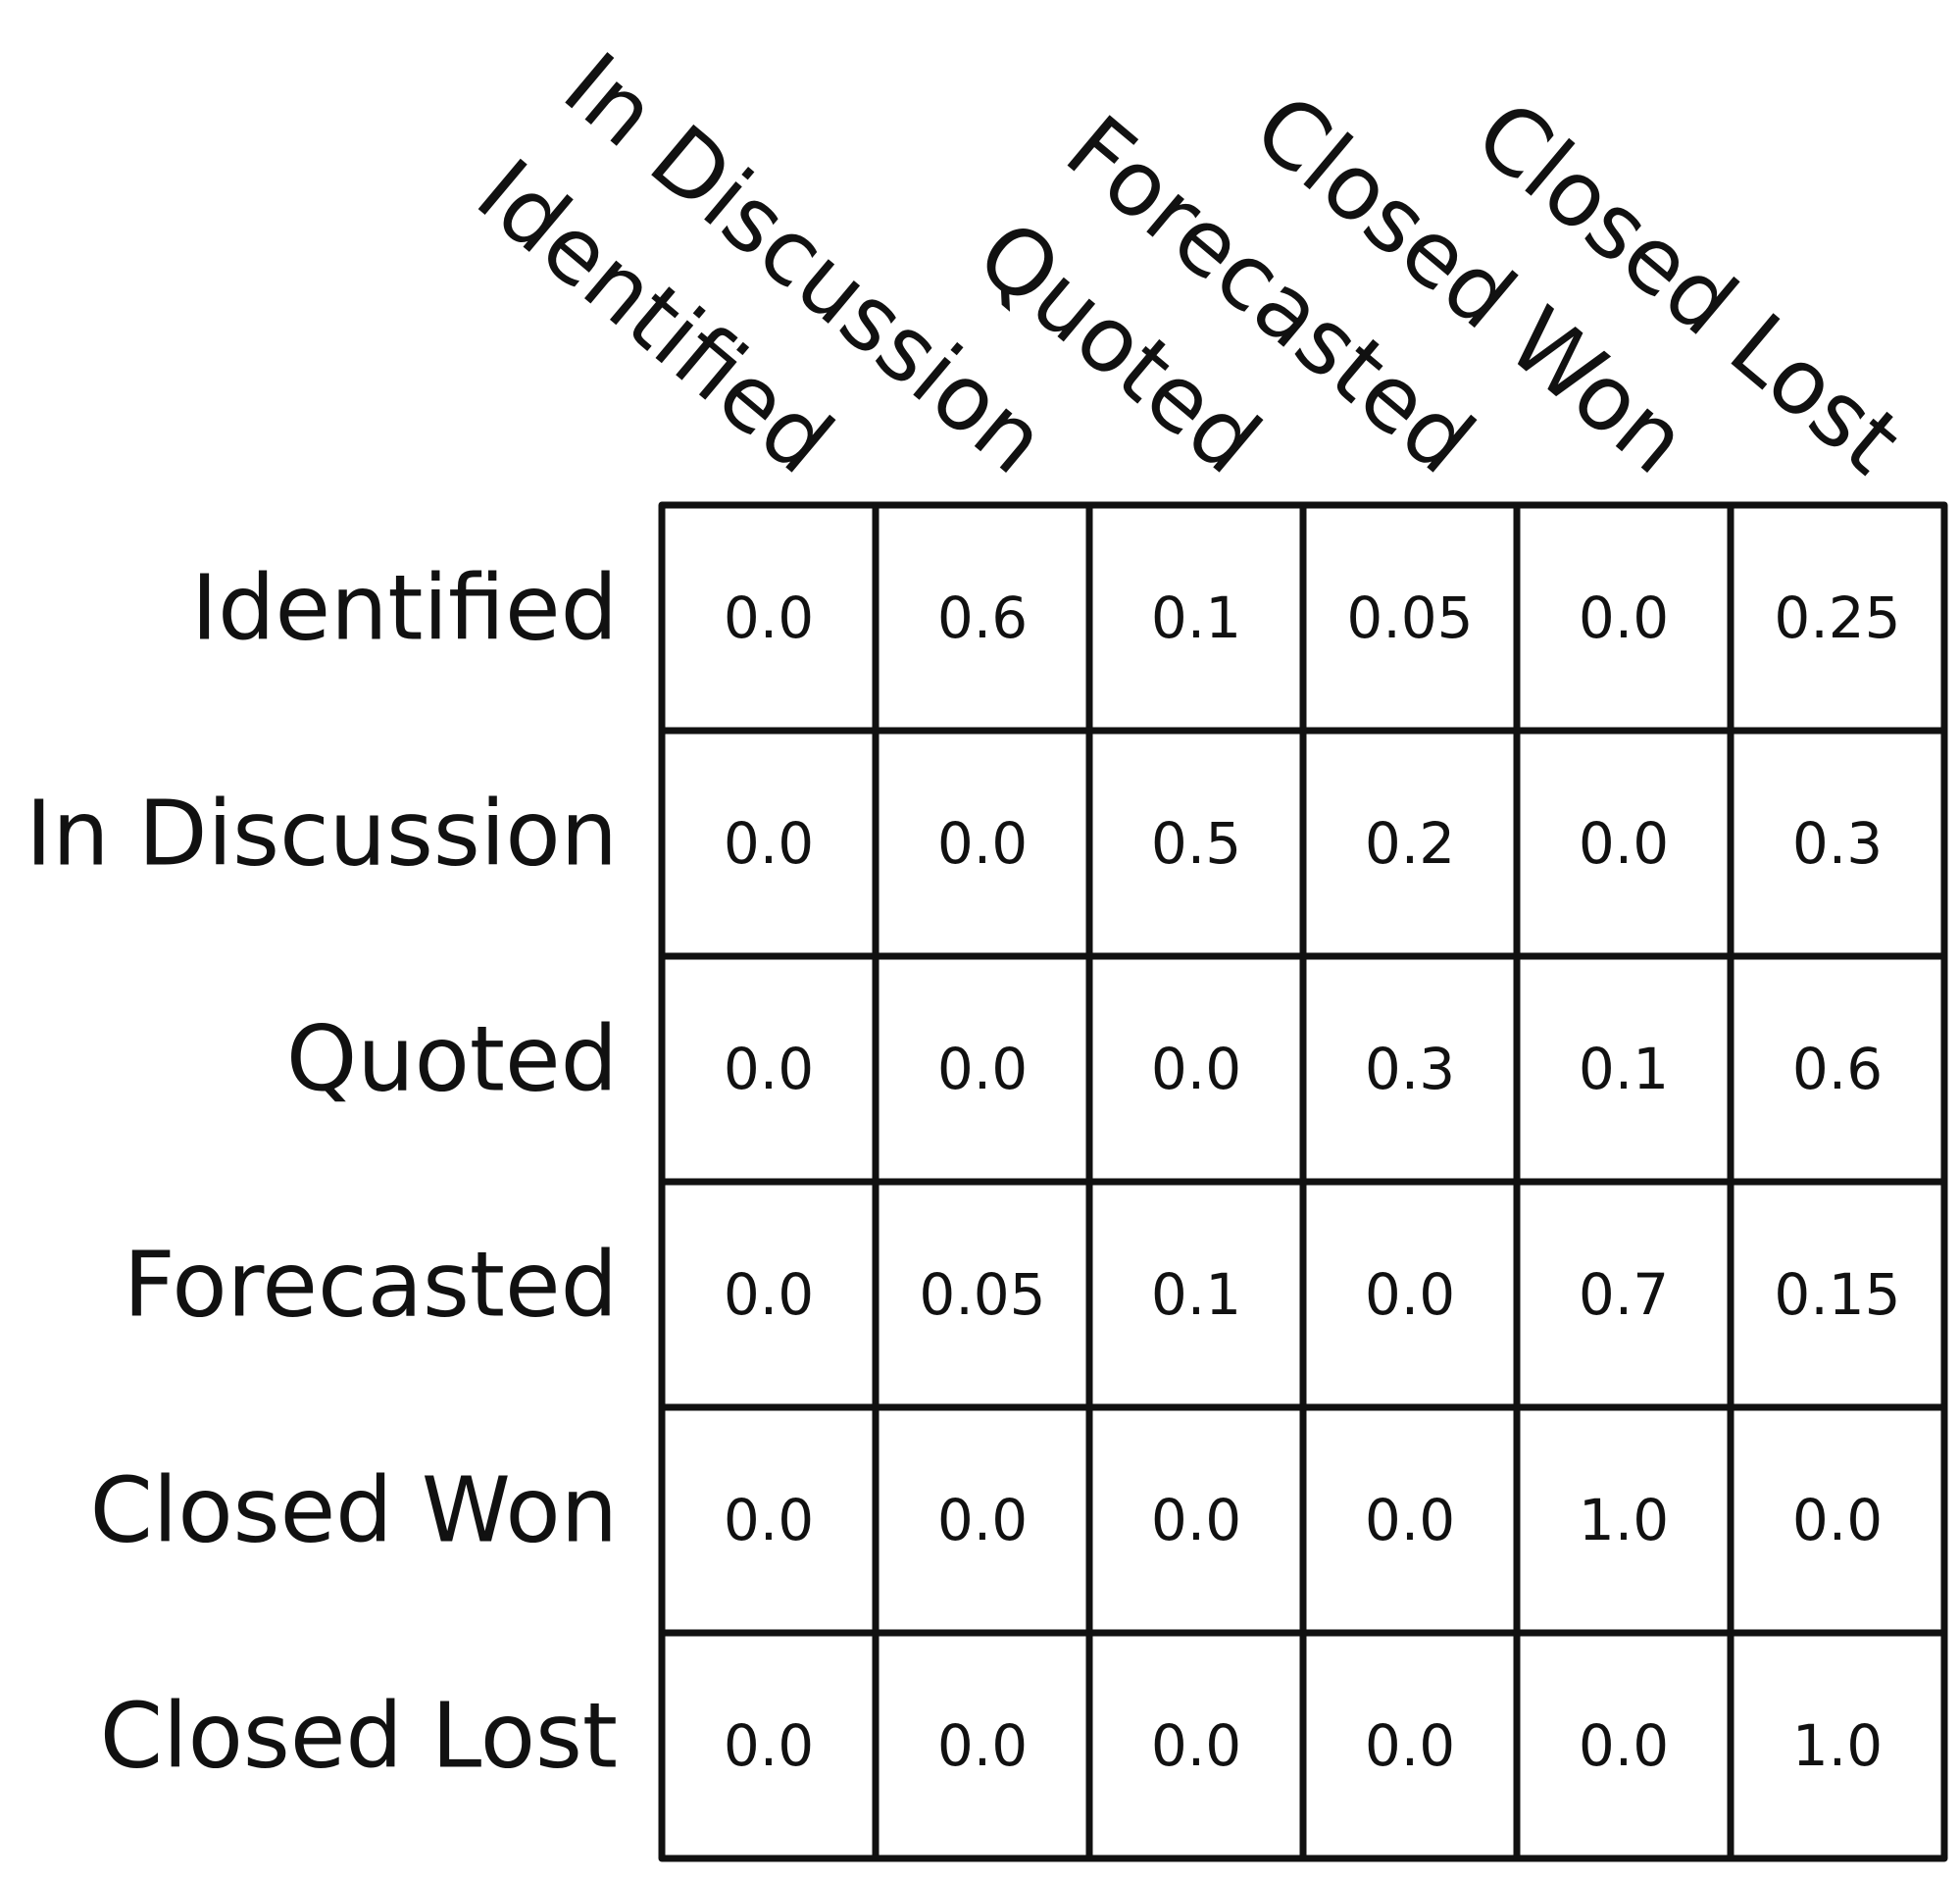 This screenshot has width=1960, height=1880. What do you see at coordinates (1624, 1745) in the screenshot?
I see `cell-value-closed-lost-to-closed-won: 0.0` at bounding box center [1624, 1745].